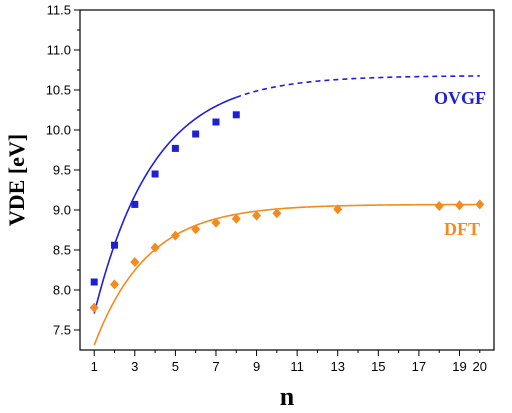 This screenshot has width=512, height=413. I want to click on x-tick-label: 1, so click(94, 366).